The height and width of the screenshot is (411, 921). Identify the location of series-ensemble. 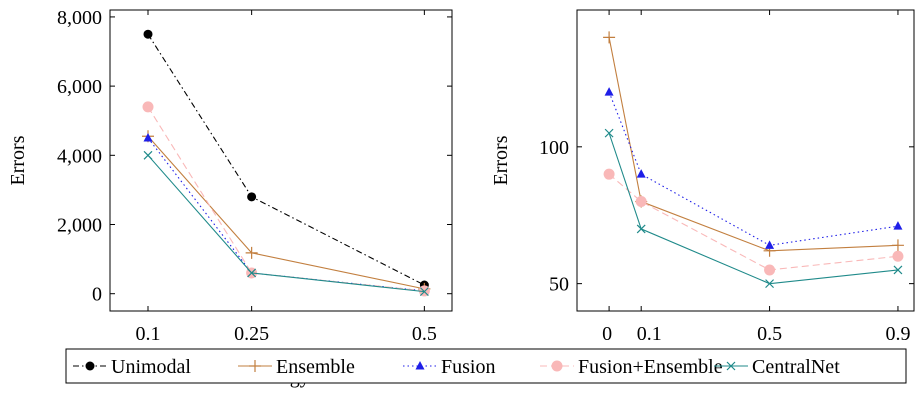
(286, 212).